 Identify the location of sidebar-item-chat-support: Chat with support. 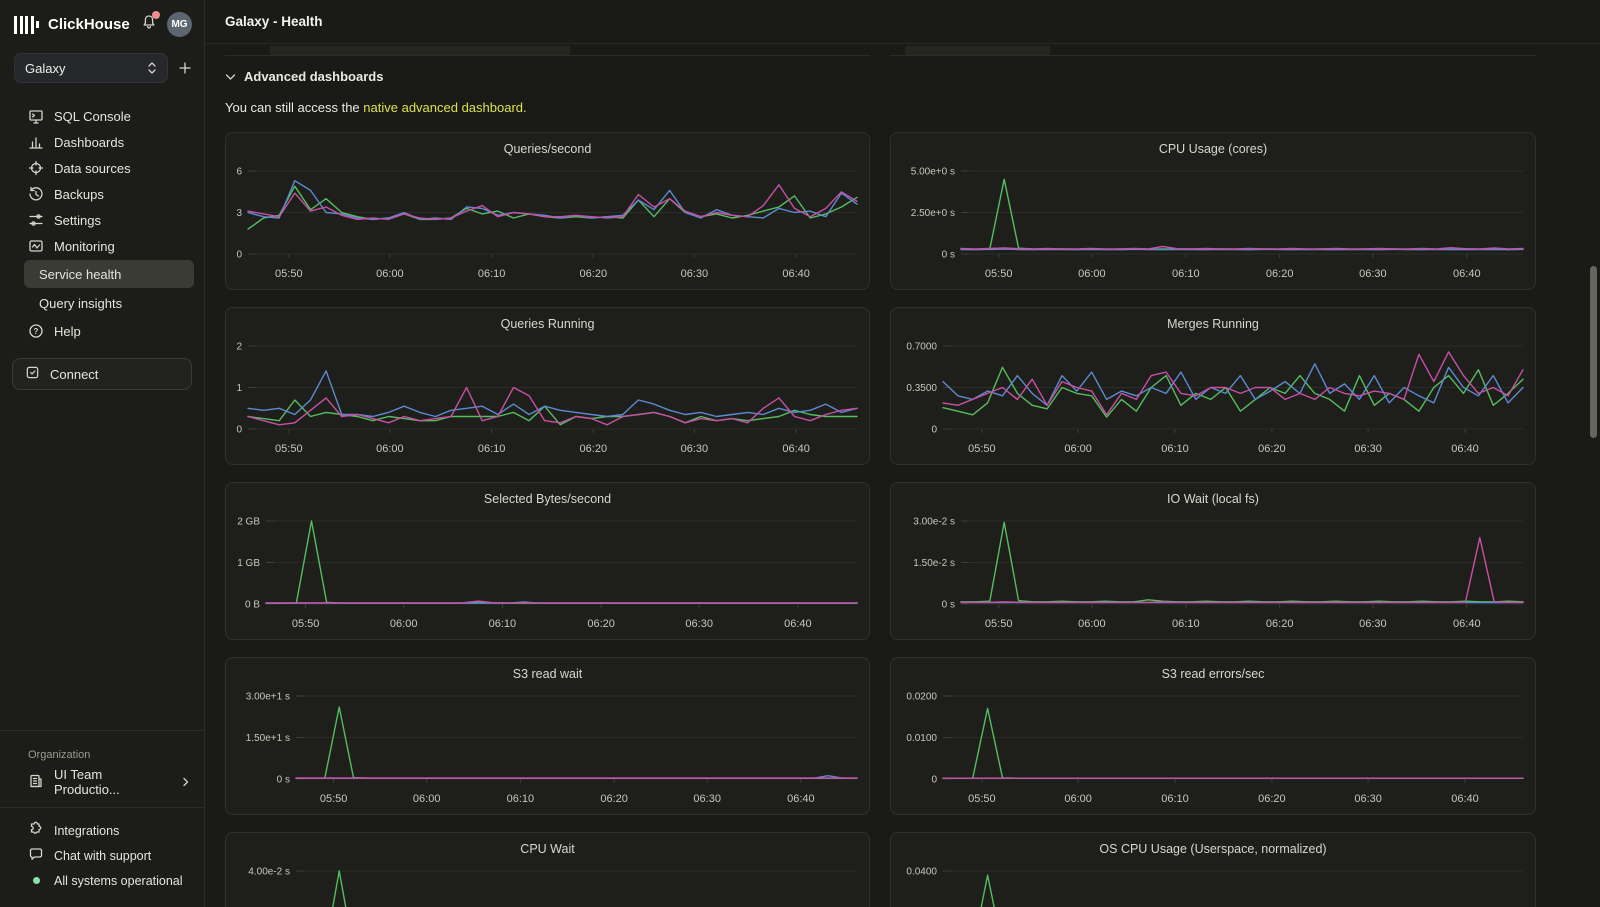
(102, 855).